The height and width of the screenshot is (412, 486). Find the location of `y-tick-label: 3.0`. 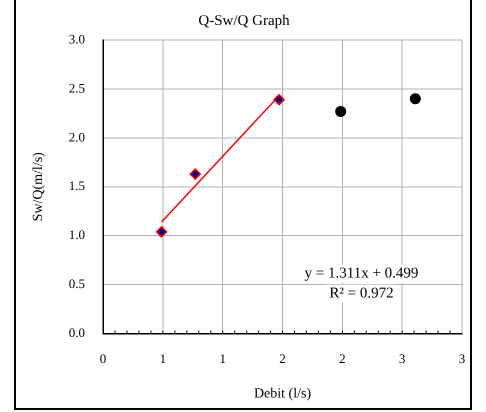

y-tick-label: 3.0 is located at coordinates (77, 38).